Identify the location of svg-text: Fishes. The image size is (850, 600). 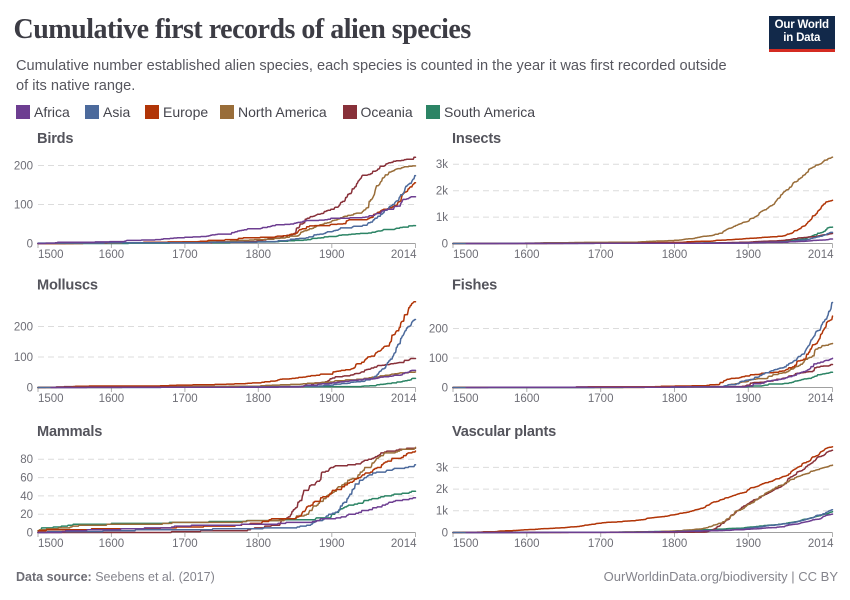
(474, 286).